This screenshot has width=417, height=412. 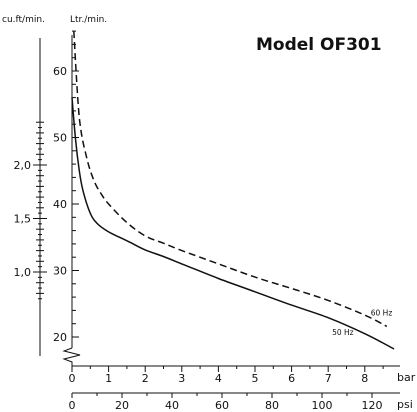 What do you see at coordinates (72, 378) in the screenshot?
I see `bar-tick-label: 0` at bounding box center [72, 378].